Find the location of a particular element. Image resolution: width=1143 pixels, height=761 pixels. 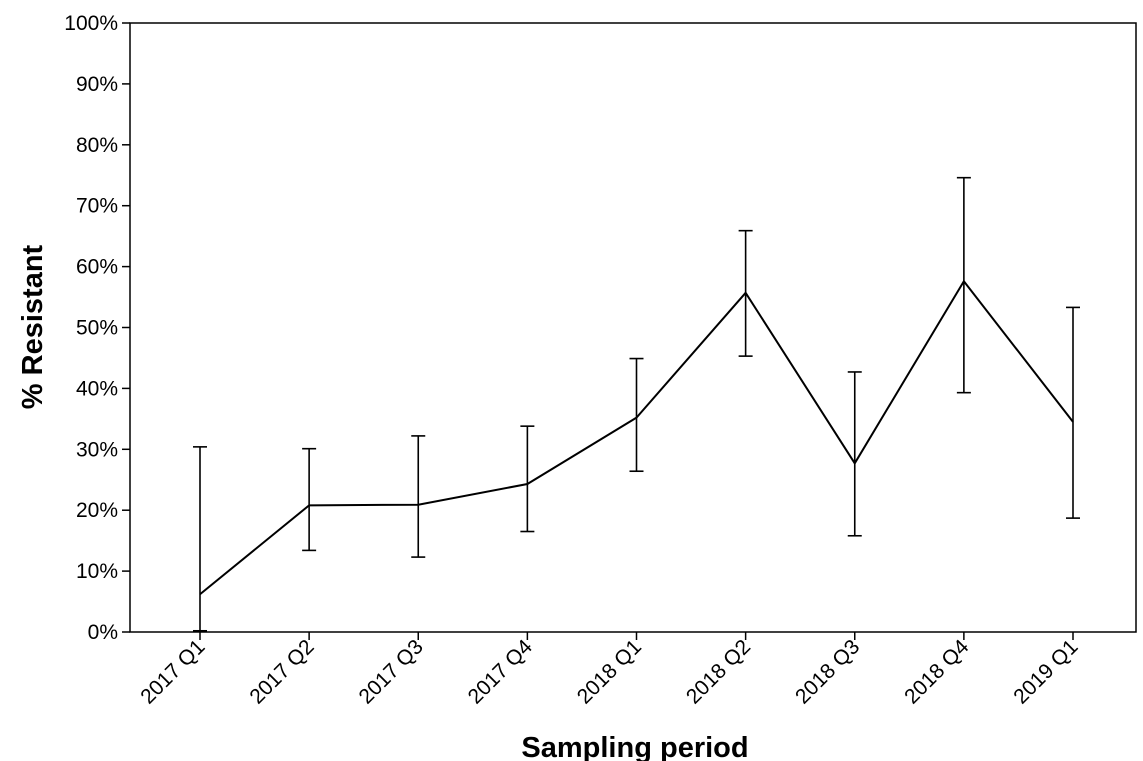

y-tick-label: 30% is located at coordinates (97, 449).